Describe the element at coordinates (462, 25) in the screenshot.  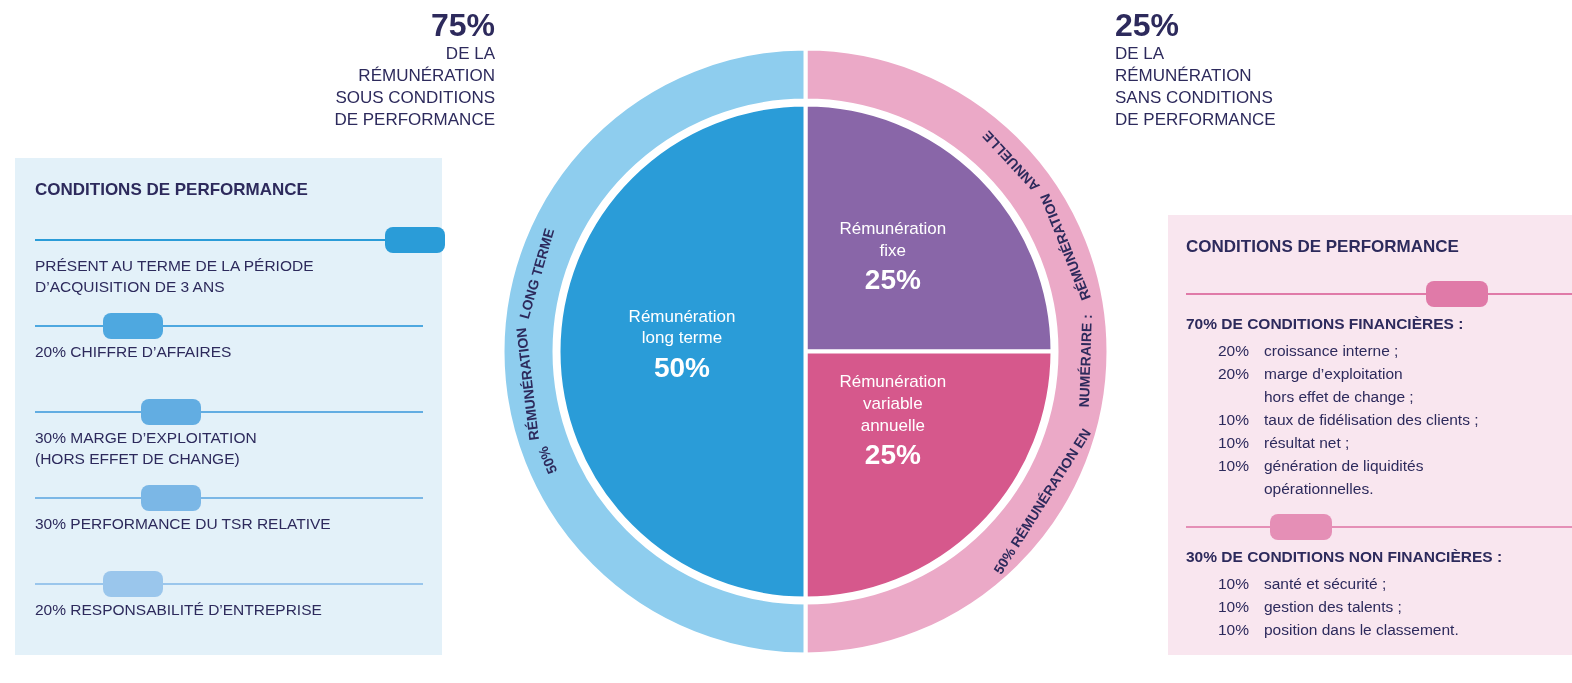
I see `text: 75%` at that location.